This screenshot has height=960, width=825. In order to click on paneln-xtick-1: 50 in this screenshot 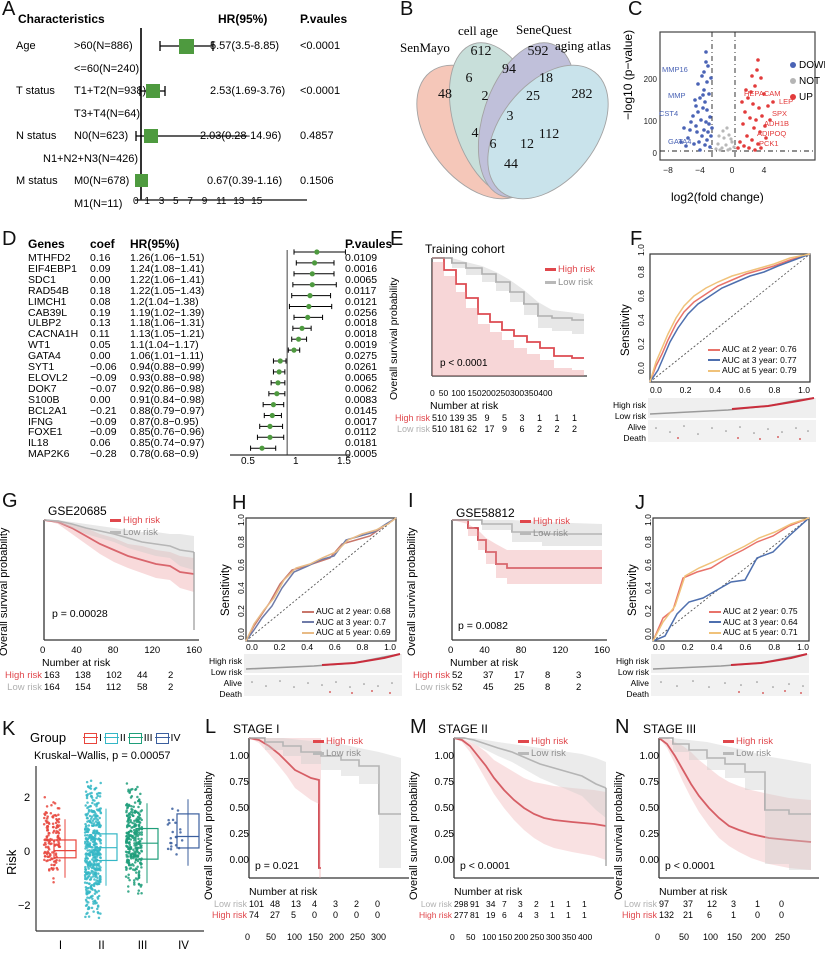, I will do `click(684, 937)`.